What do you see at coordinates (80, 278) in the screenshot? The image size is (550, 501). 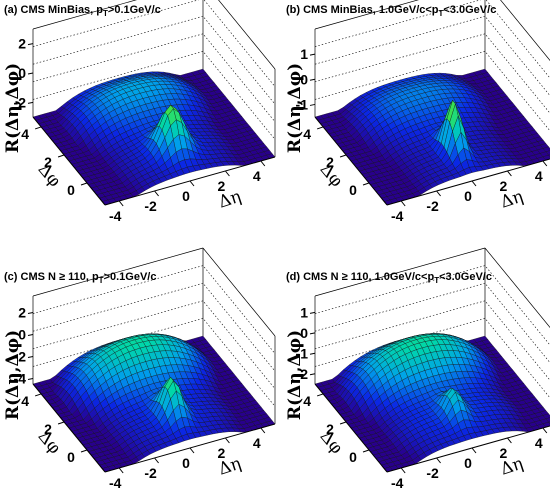 I see `panel-title: (c) CMS N ≥ 110, pT>0.1GeV/c` at bounding box center [80, 278].